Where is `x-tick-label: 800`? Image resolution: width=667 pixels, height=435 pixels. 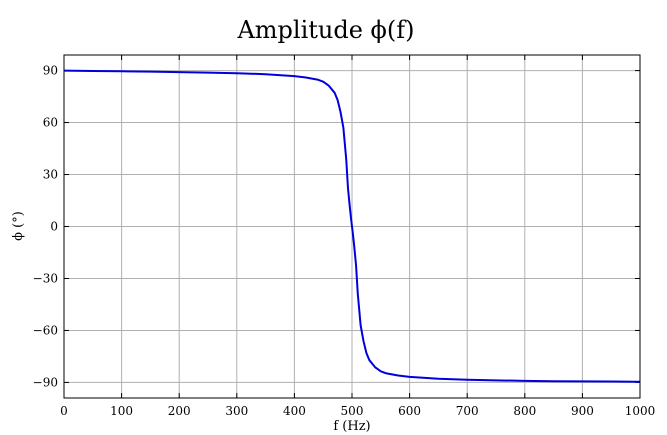
x-tick-label: 800 is located at coordinates (524, 411).